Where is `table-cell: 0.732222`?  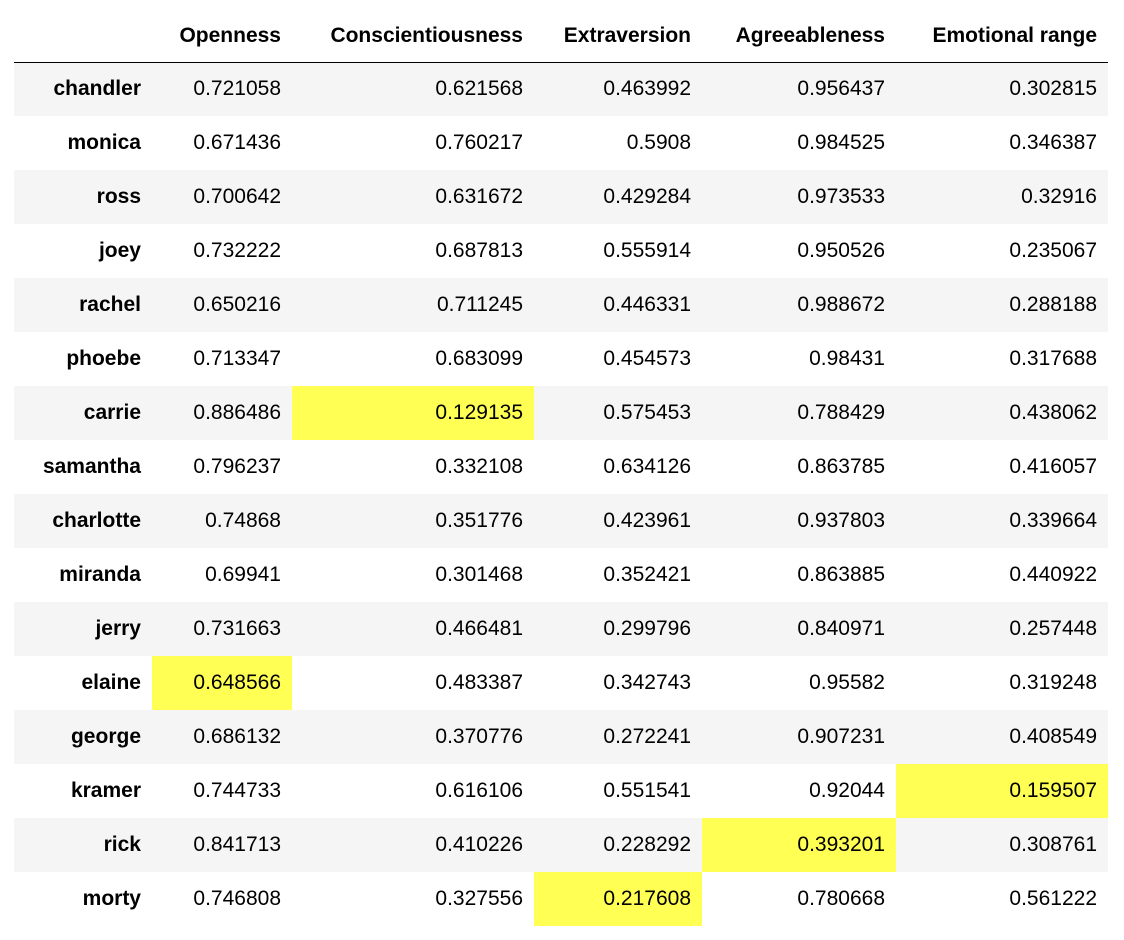
table-cell: 0.732222 is located at coordinates (237, 250).